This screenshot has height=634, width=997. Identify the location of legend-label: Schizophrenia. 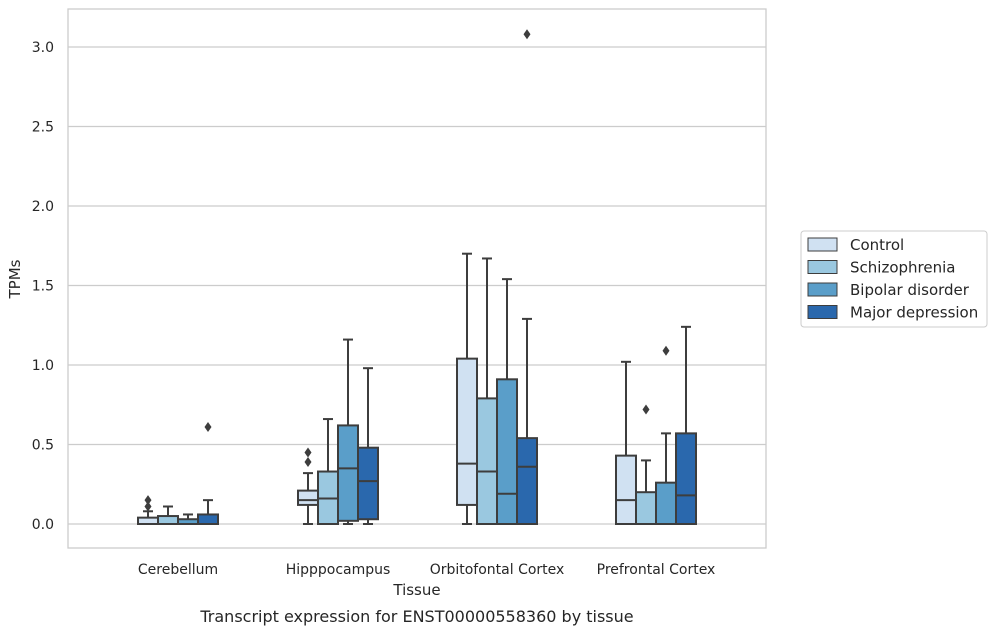
(902, 268).